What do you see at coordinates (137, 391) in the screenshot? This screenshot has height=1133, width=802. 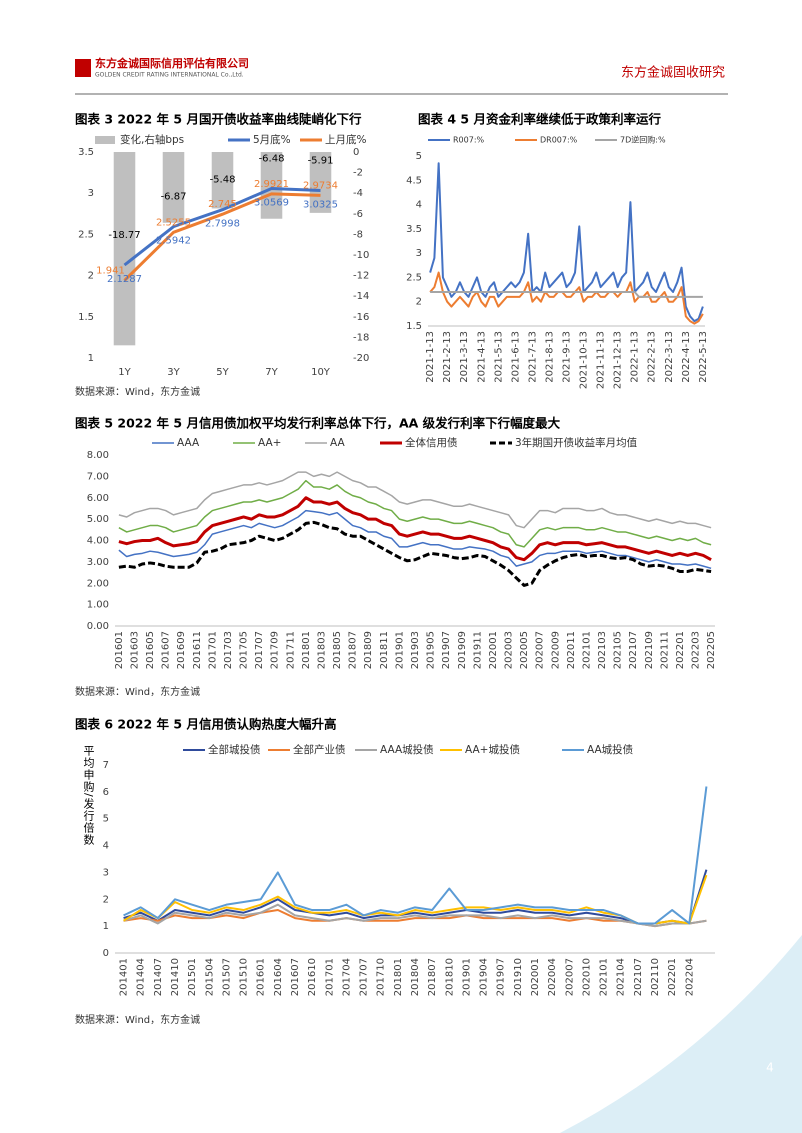 I see `source-note: 数据来源：Wind，东方金诚` at bounding box center [137, 391].